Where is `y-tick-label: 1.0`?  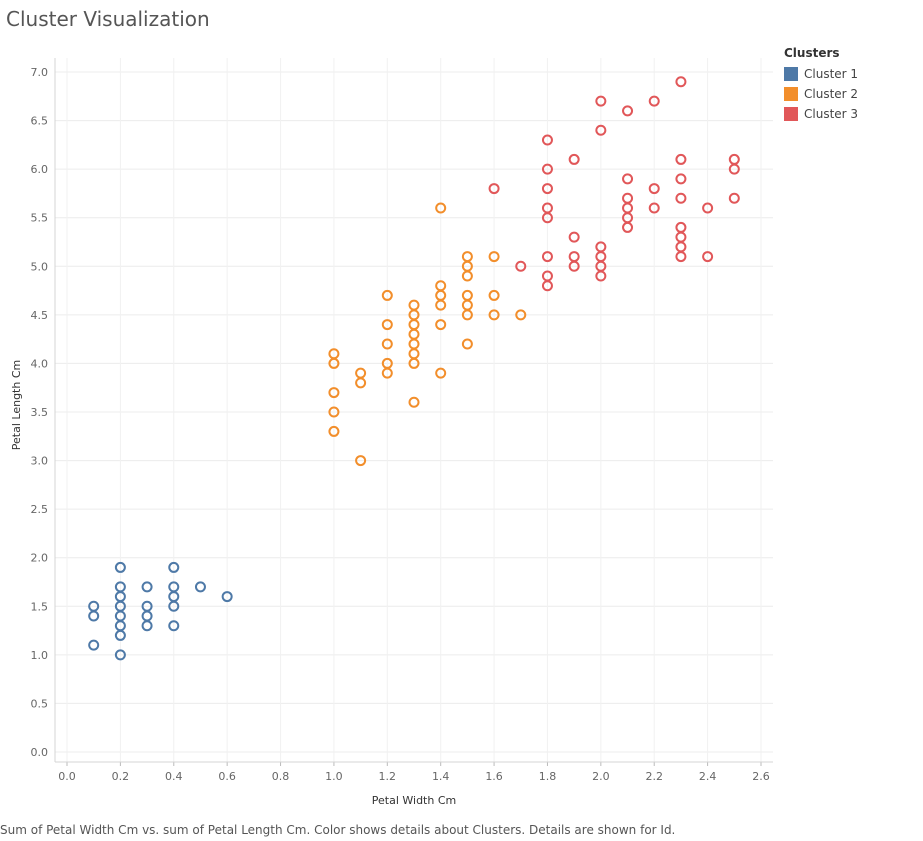 y-tick-label: 1.0 is located at coordinates (40, 655).